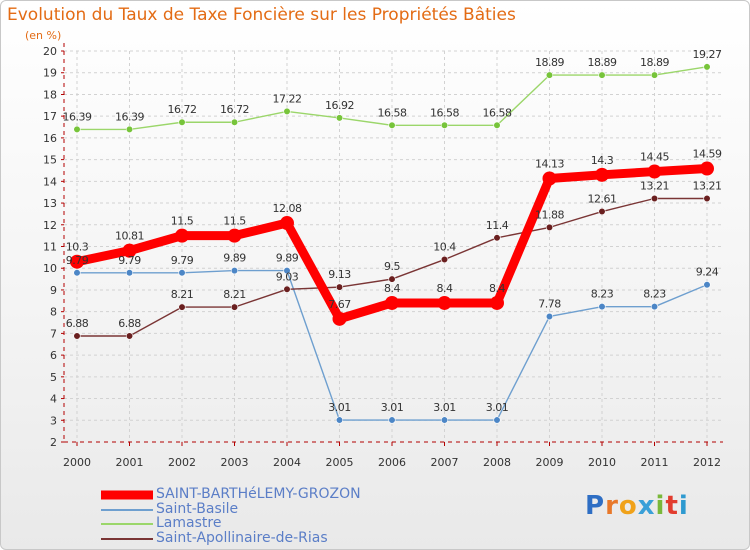  I want to click on y-tick-label: 9, so click(53, 290).